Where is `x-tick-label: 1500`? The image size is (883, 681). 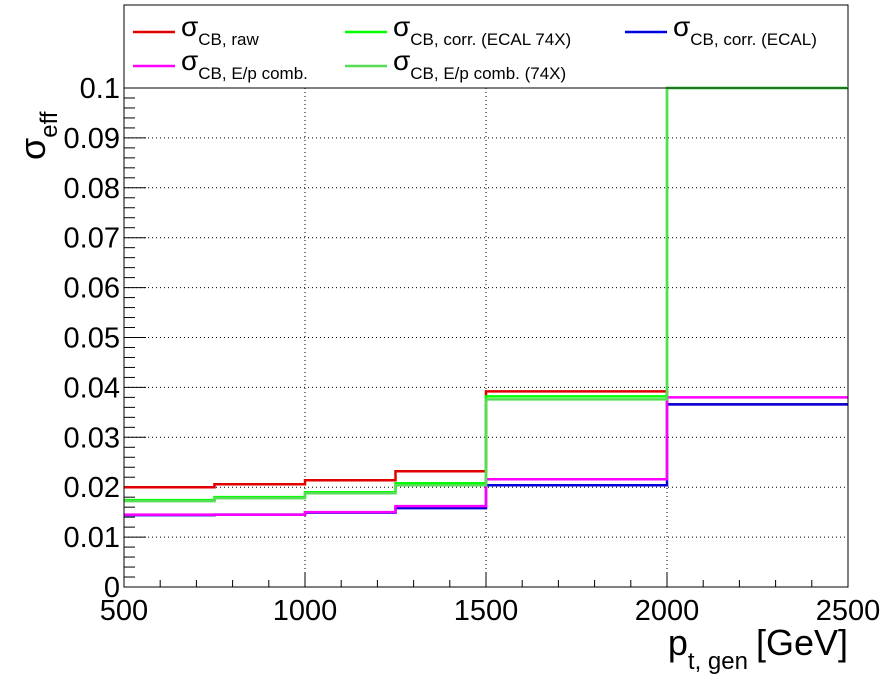
x-tick-label: 1500 is located at coordinates (486, 611).